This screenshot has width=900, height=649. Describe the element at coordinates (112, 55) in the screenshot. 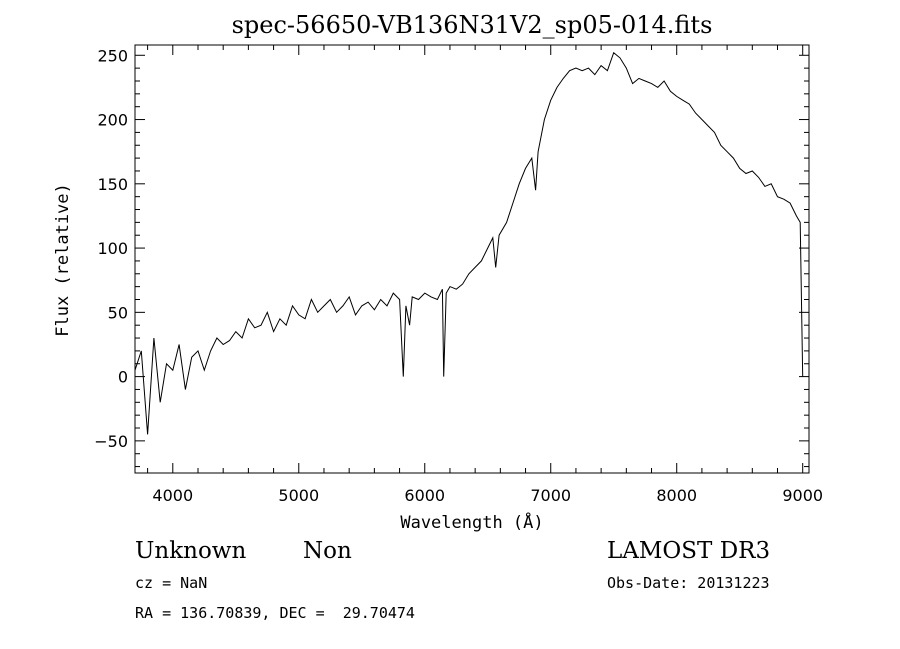

I see `y-tick-label: 250` at that location.